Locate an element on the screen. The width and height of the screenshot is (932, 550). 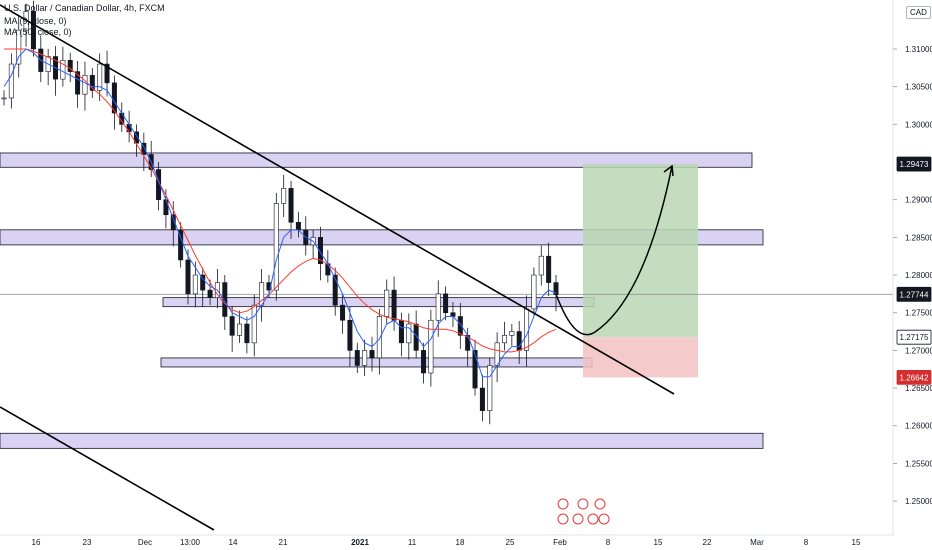
time-axis: 16 23 Dec 13:00 14 21 2021 11 18 25 Feb 8 15 22 Mar 8 15 is located at coordinates (446, 542).